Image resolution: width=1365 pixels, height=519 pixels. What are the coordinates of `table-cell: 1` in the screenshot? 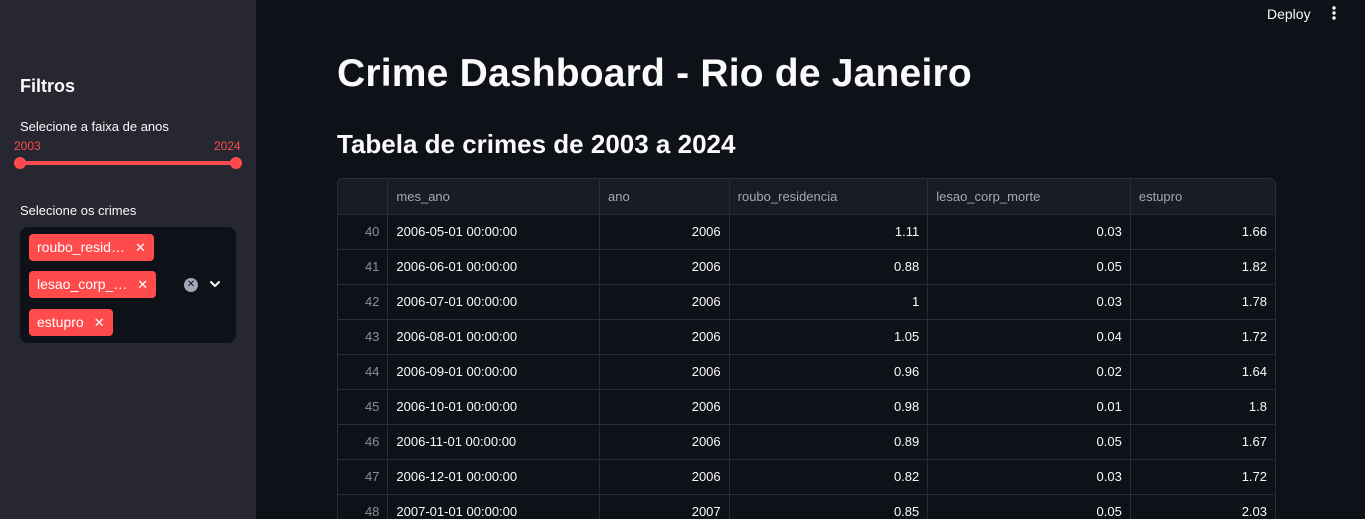 It's located at (829, 302).